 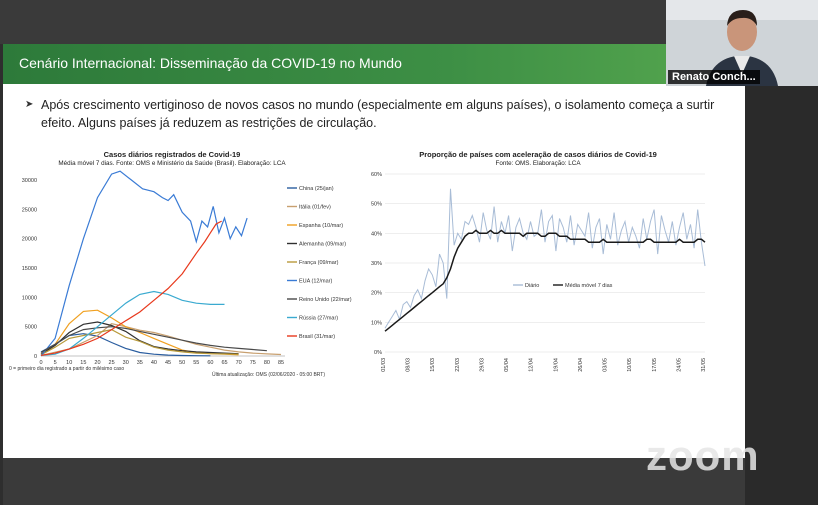 What do you see at coordinates (69, 363) in the screenshot?
I see `chart1-x-tick: 10` at bounding box center [69, 363].